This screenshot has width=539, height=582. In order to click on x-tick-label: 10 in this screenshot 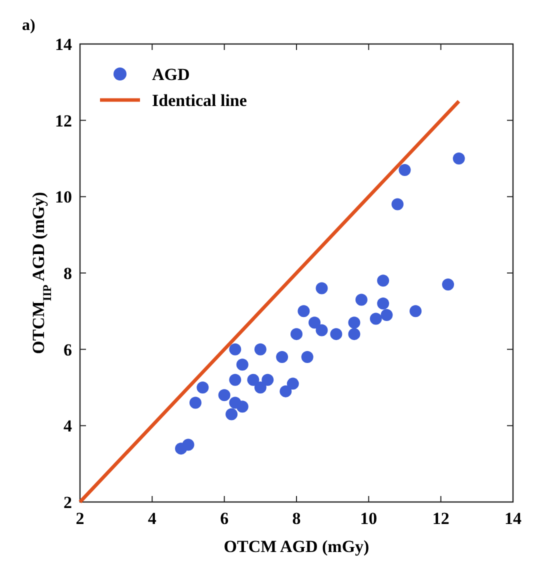, I will do `click(369, 518)`.